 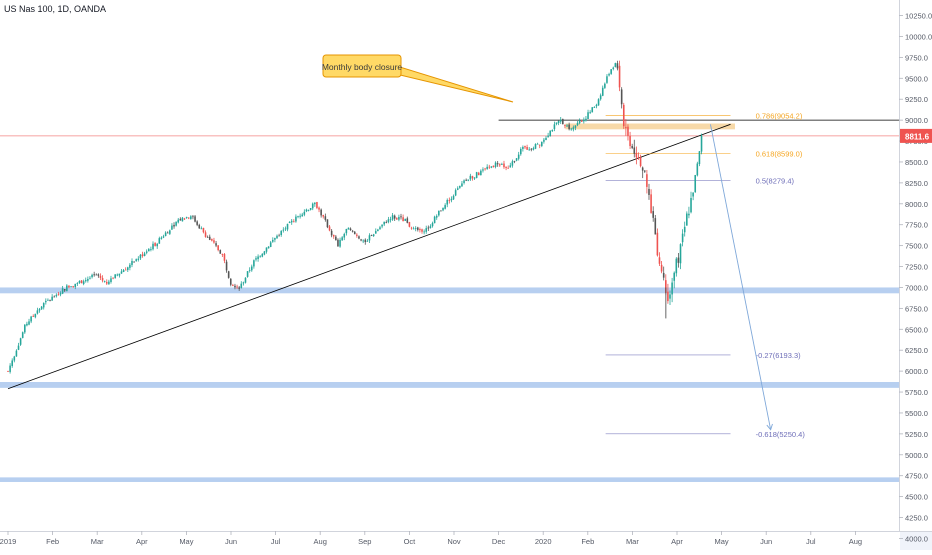 I want to click on price-tick-label-11: 7500.0, so click(x=916, y=246).